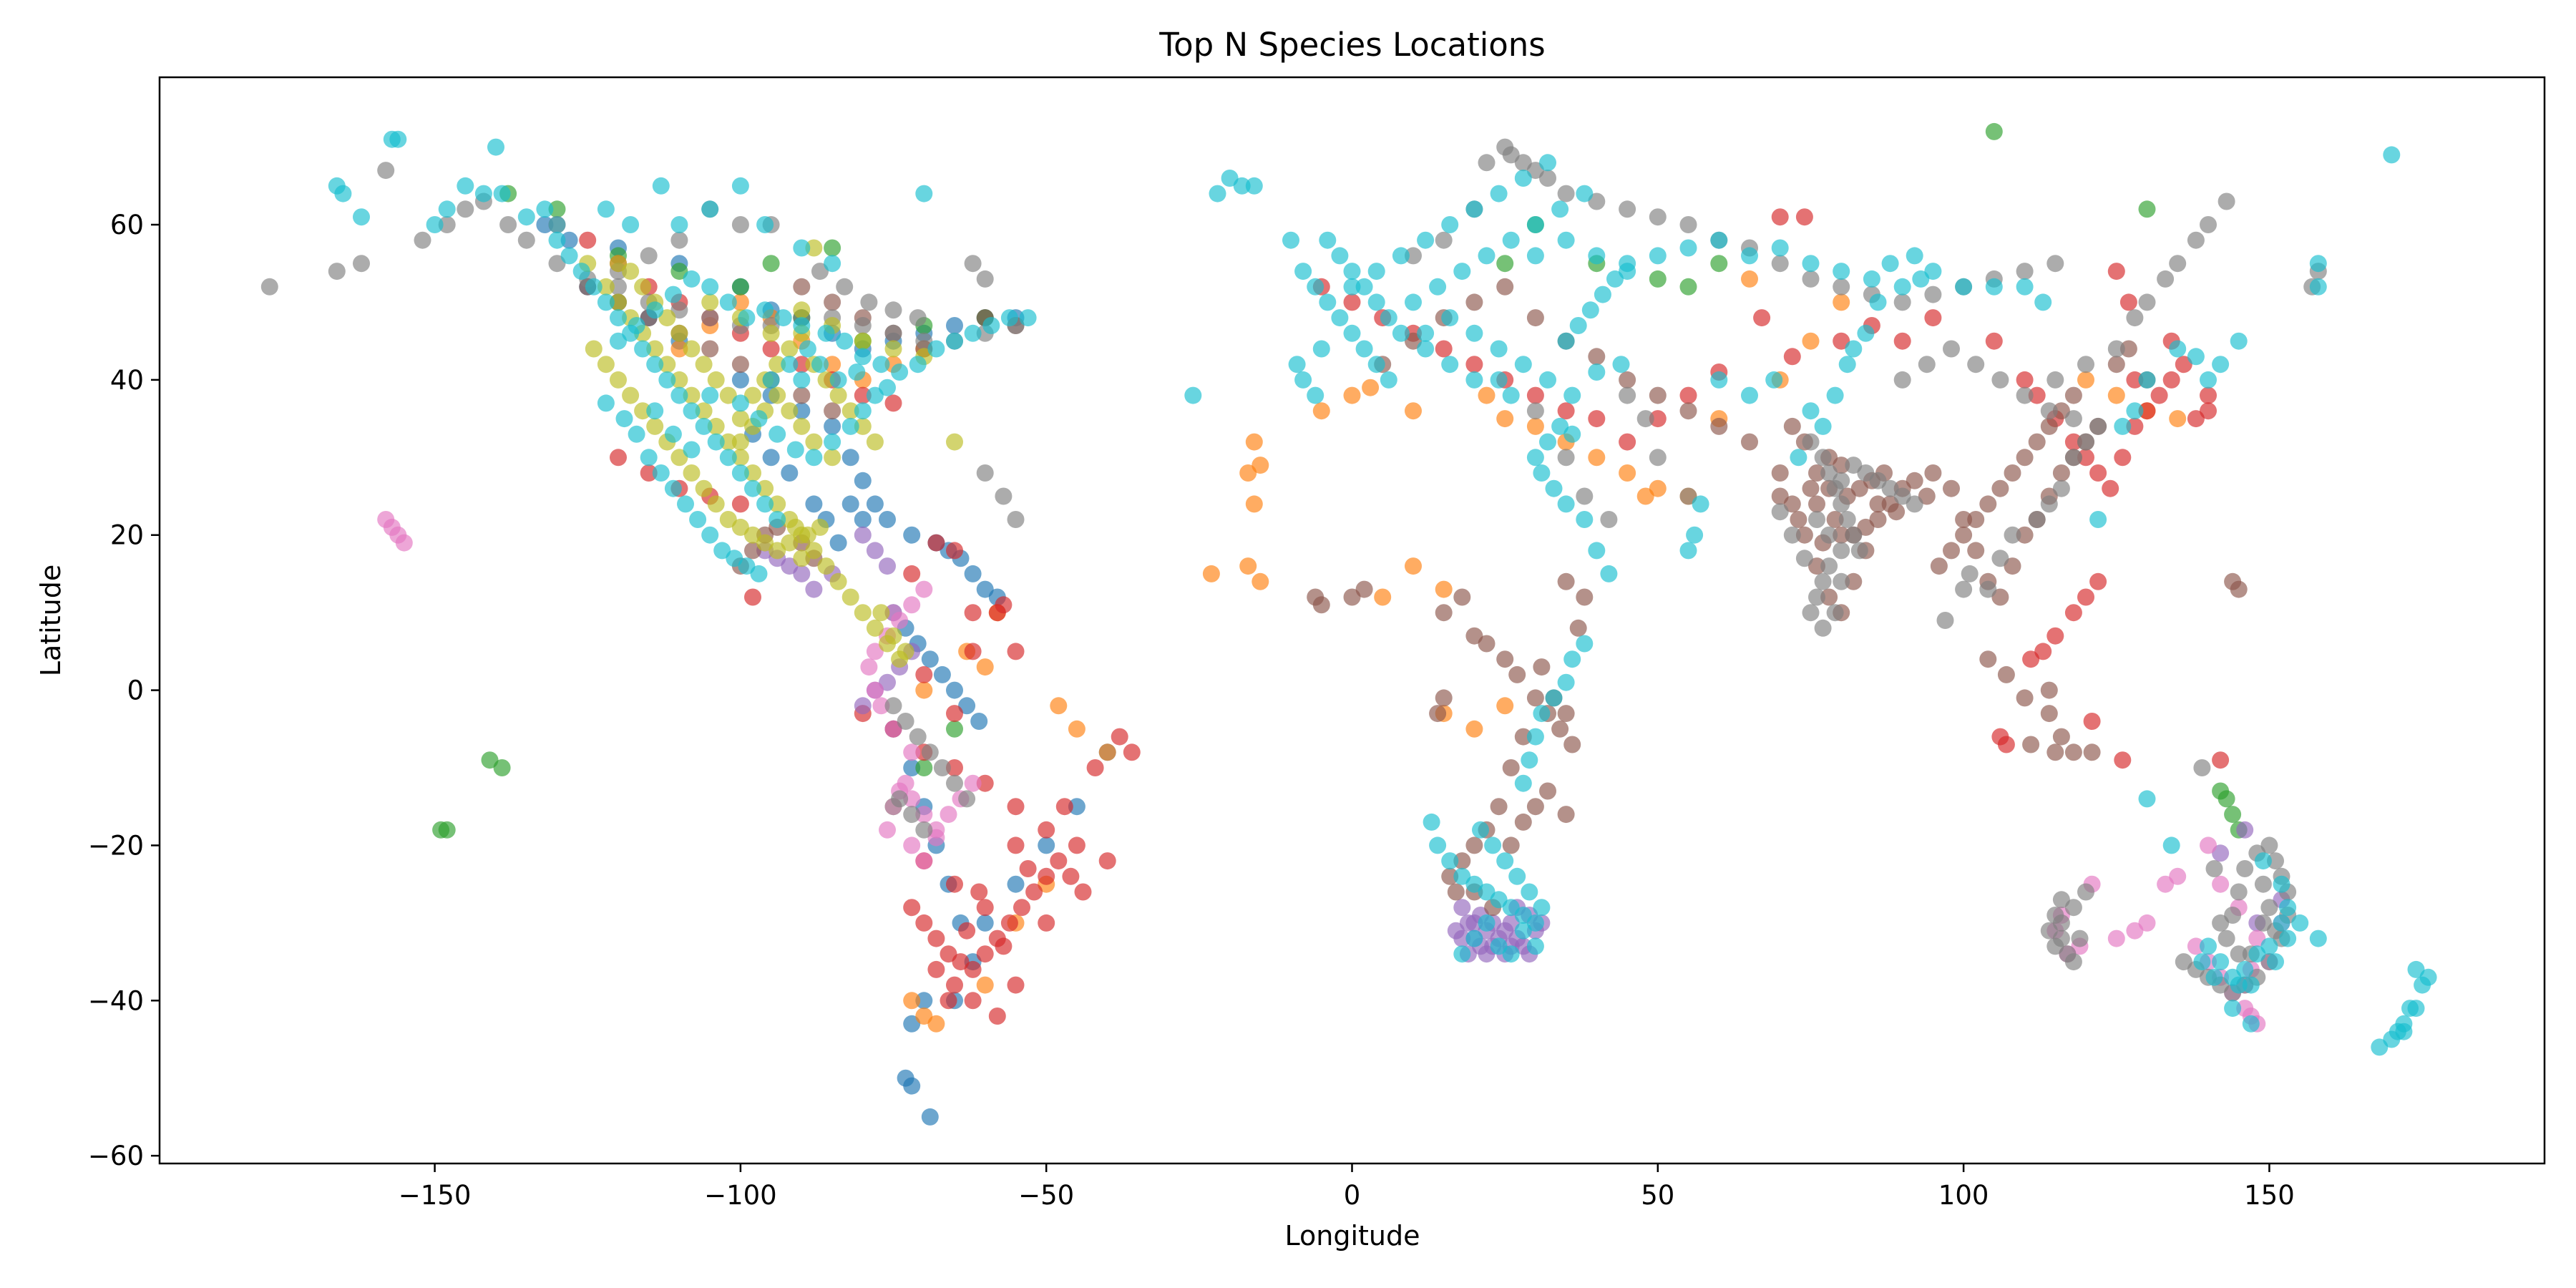  I want to click on y-tick-label: 60, so click(127, 225).